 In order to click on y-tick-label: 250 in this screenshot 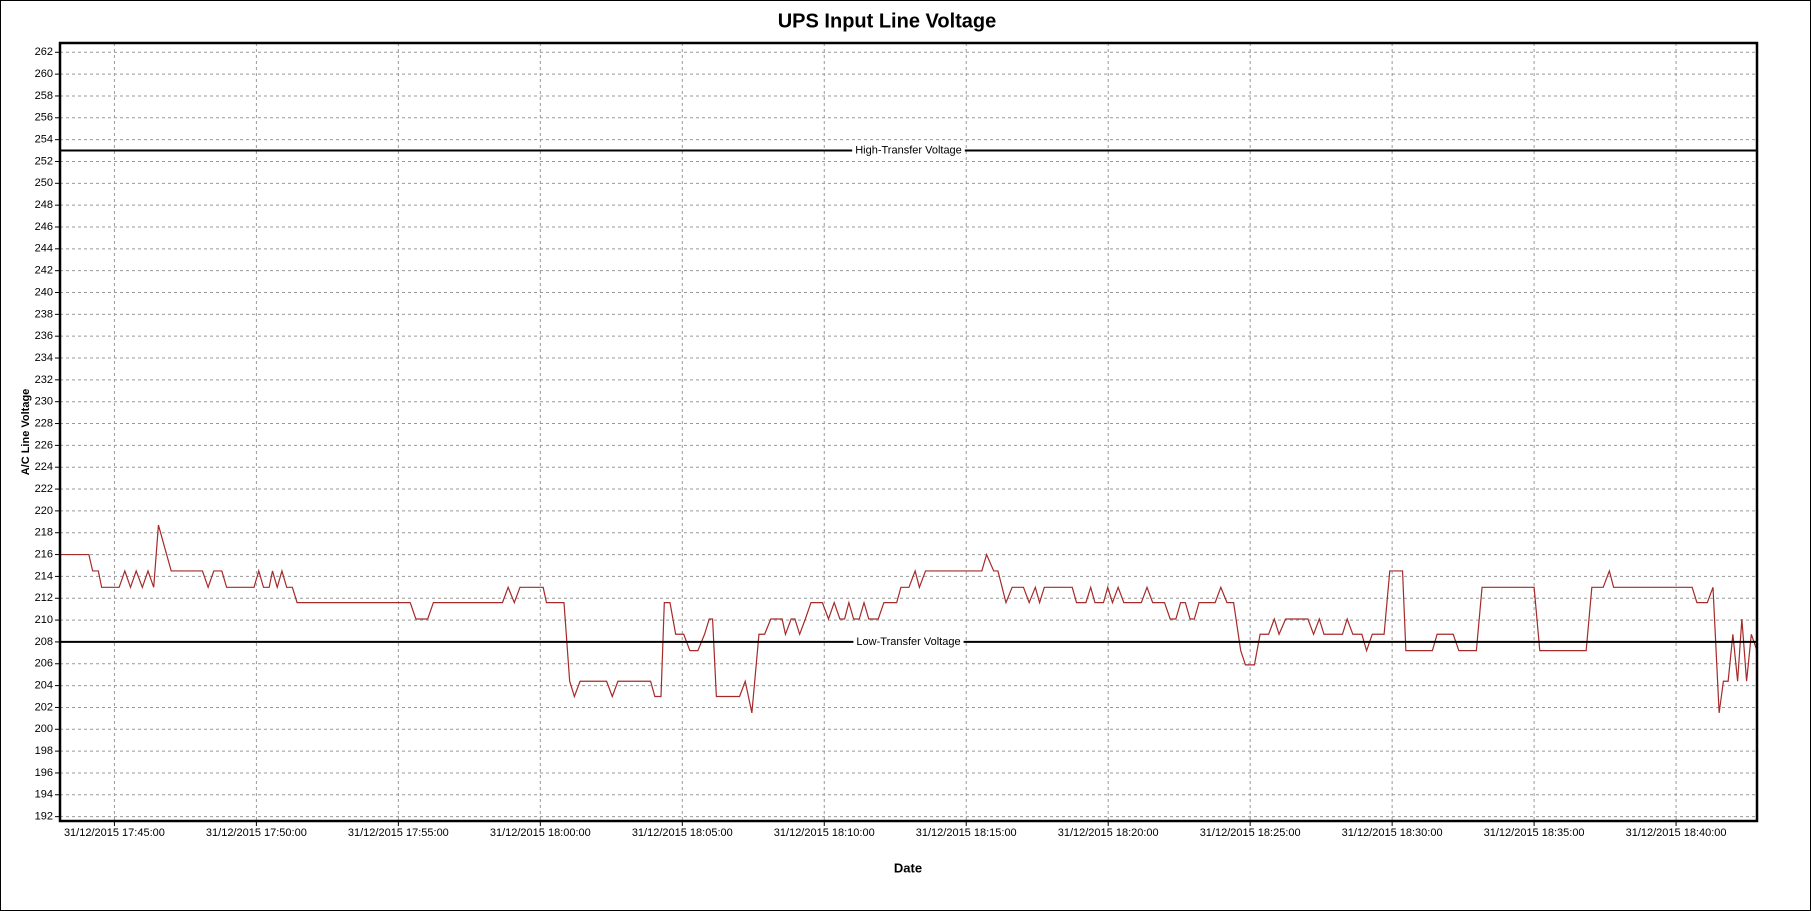, I will do `click(44, 183)`.